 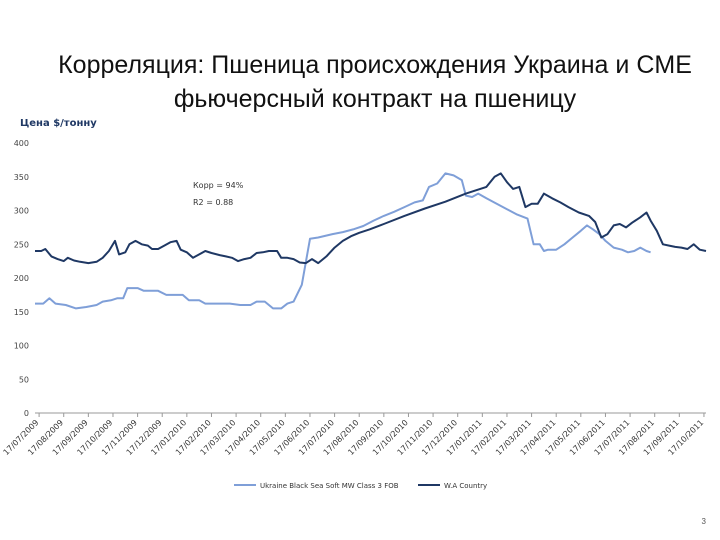 I want to click on y-tick-label: 0, so click(x=26, y=413).